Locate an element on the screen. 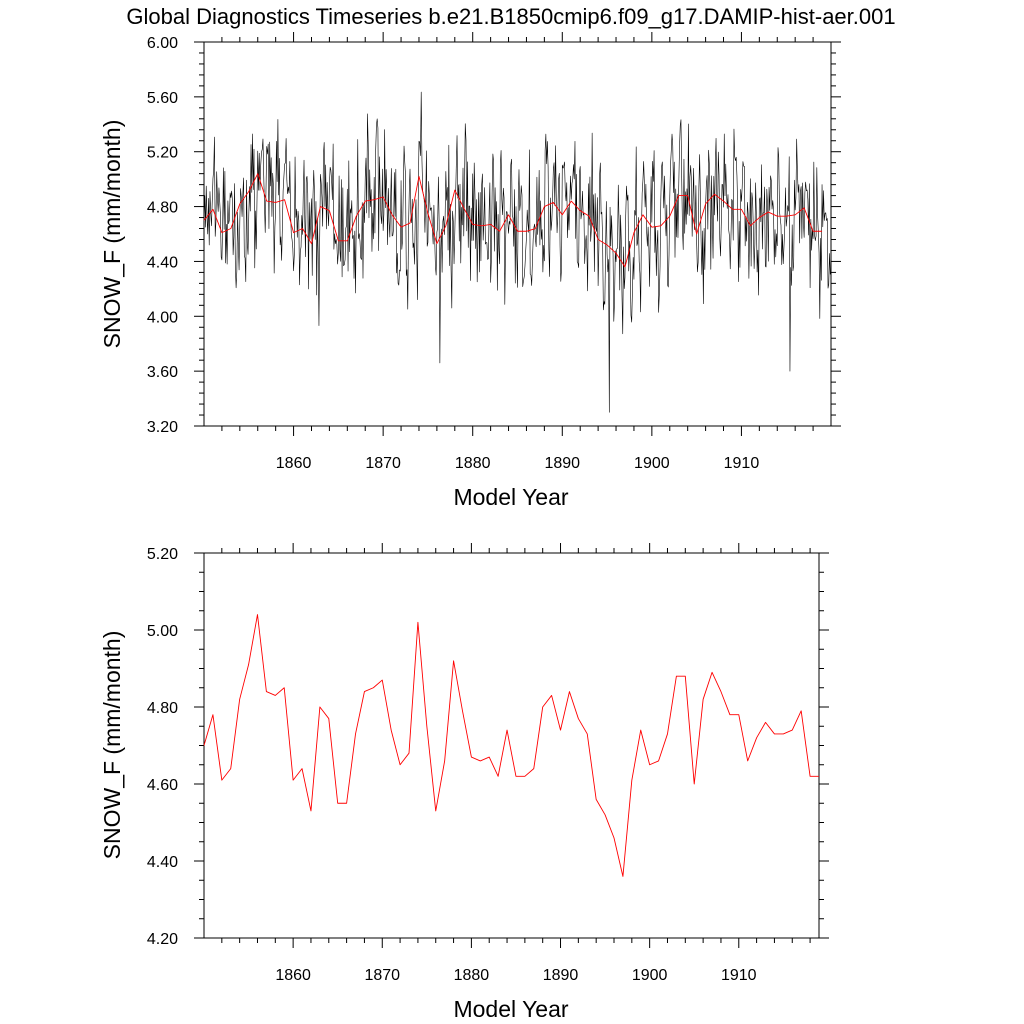  top-x-axis-label: Model Year is located at coordinates (510, 497).